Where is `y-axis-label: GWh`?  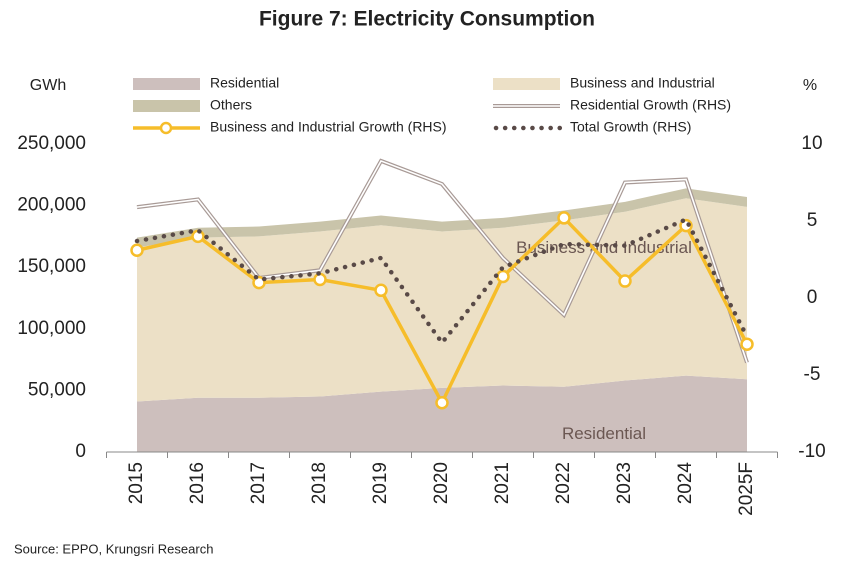 y-axis-label: GWh is located at coordinates (48, 85).